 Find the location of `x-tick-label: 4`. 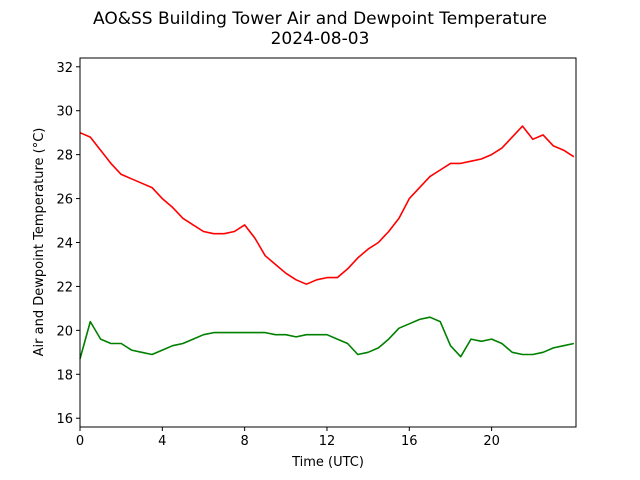

x-tick-label: 4 is located at coordinates (162, 441).